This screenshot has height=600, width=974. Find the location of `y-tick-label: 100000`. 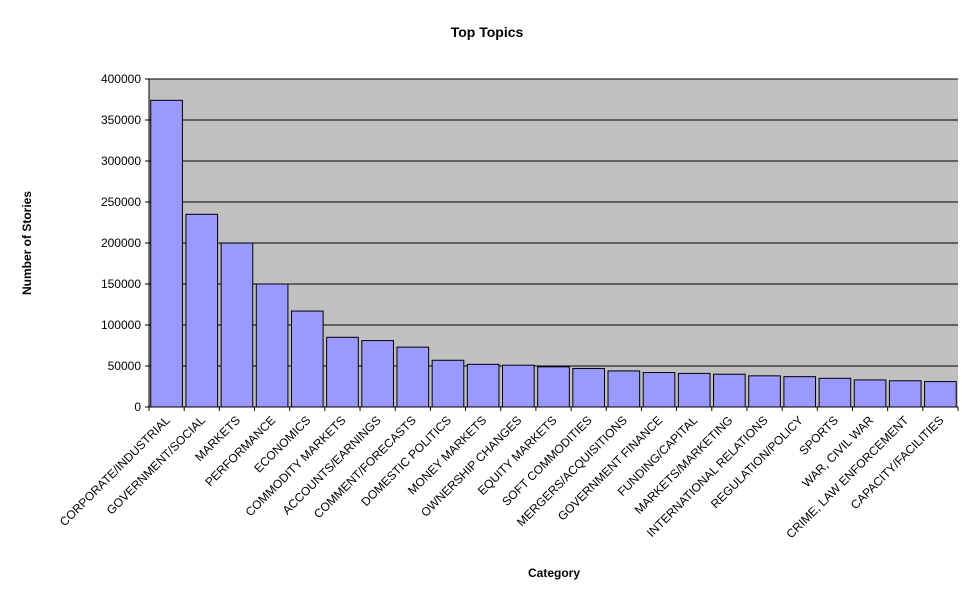

y-tick-label: 100000 is located at coordinates (121, 325).